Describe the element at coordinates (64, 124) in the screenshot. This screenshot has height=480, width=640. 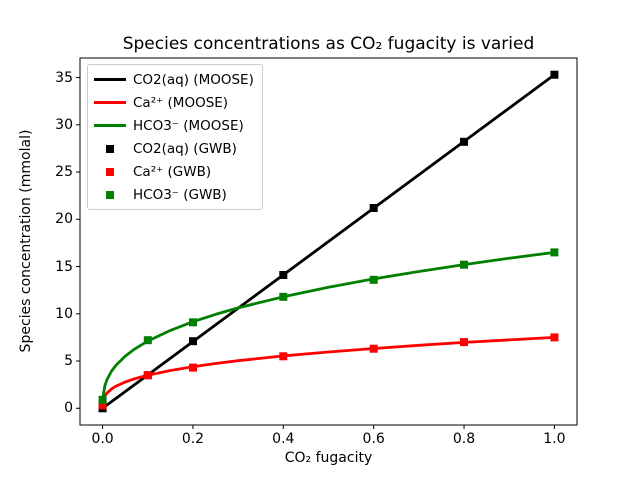
I see `y-tick-label: 30` at that location.